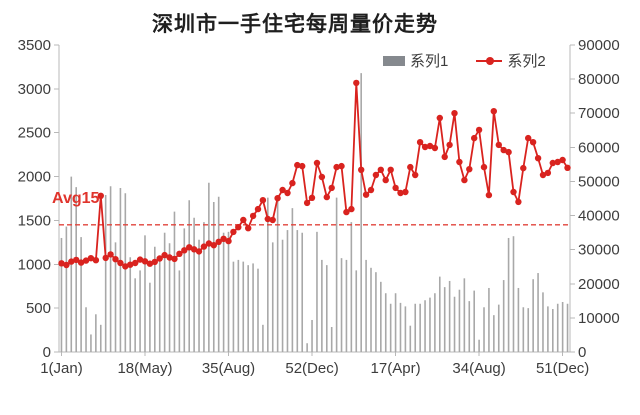  What do you see at coordinates (396, 368) in the screenshot?
I see `x-tick-label: 17(Apr)` at bounding box center [396, 368].